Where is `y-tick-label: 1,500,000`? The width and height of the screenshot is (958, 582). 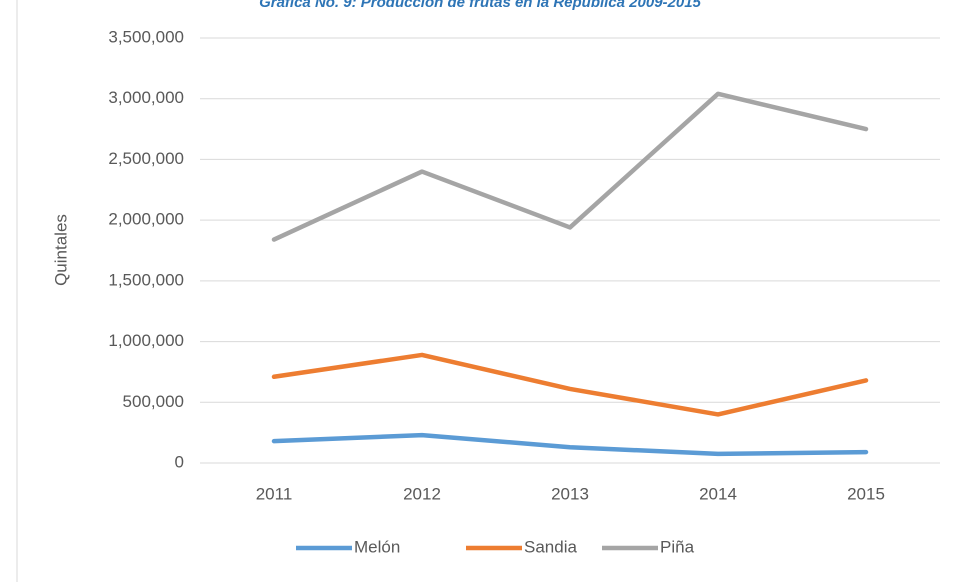 y-tick-label: 1,500,000 is located at coordinates (146, 279).